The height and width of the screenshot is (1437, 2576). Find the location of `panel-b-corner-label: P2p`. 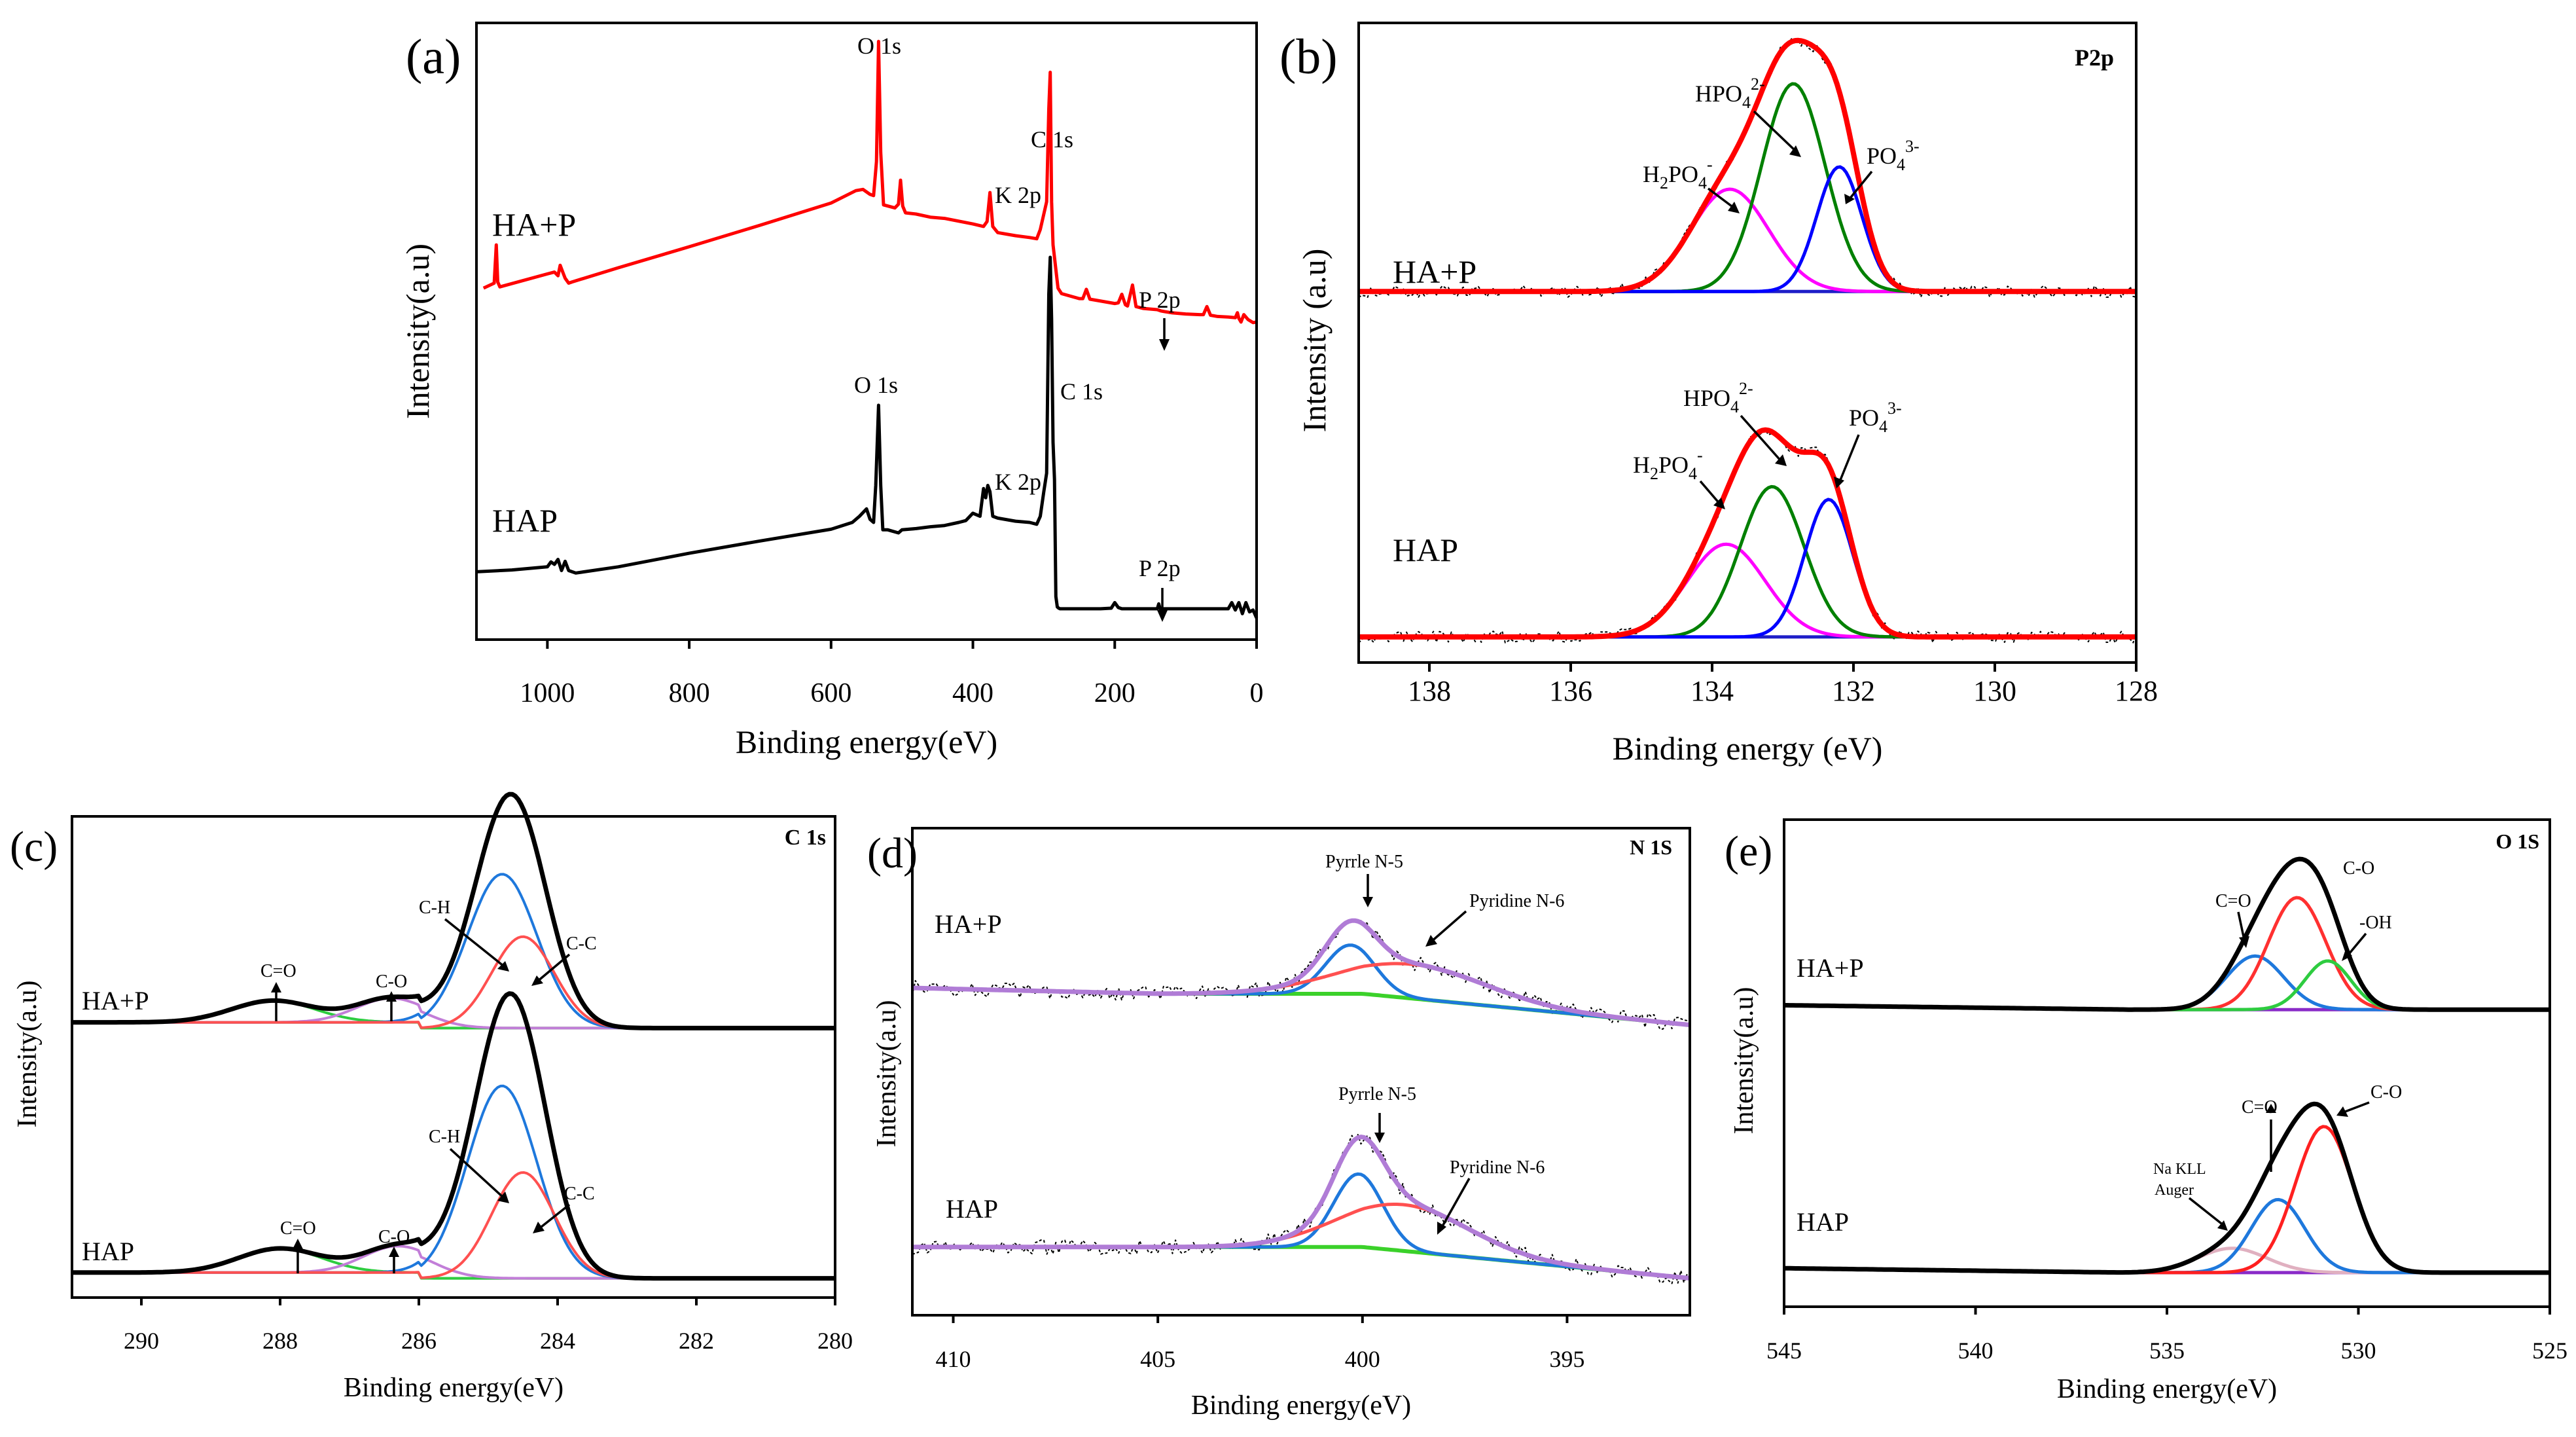

panel-b-corner-label: P2p is located at coordinates (2094, 58).